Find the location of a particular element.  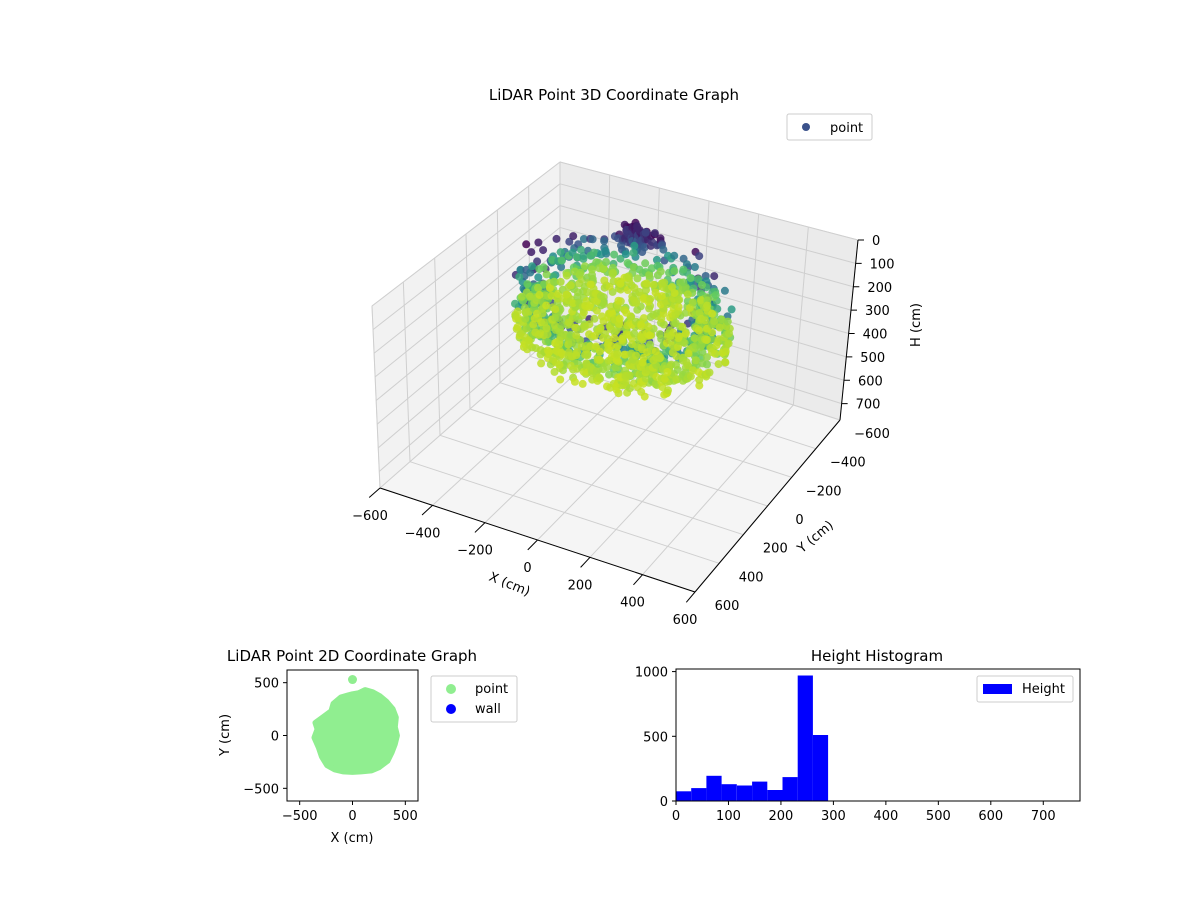

tick-2d-y-label: −500 is located at coordinates (261, 789).